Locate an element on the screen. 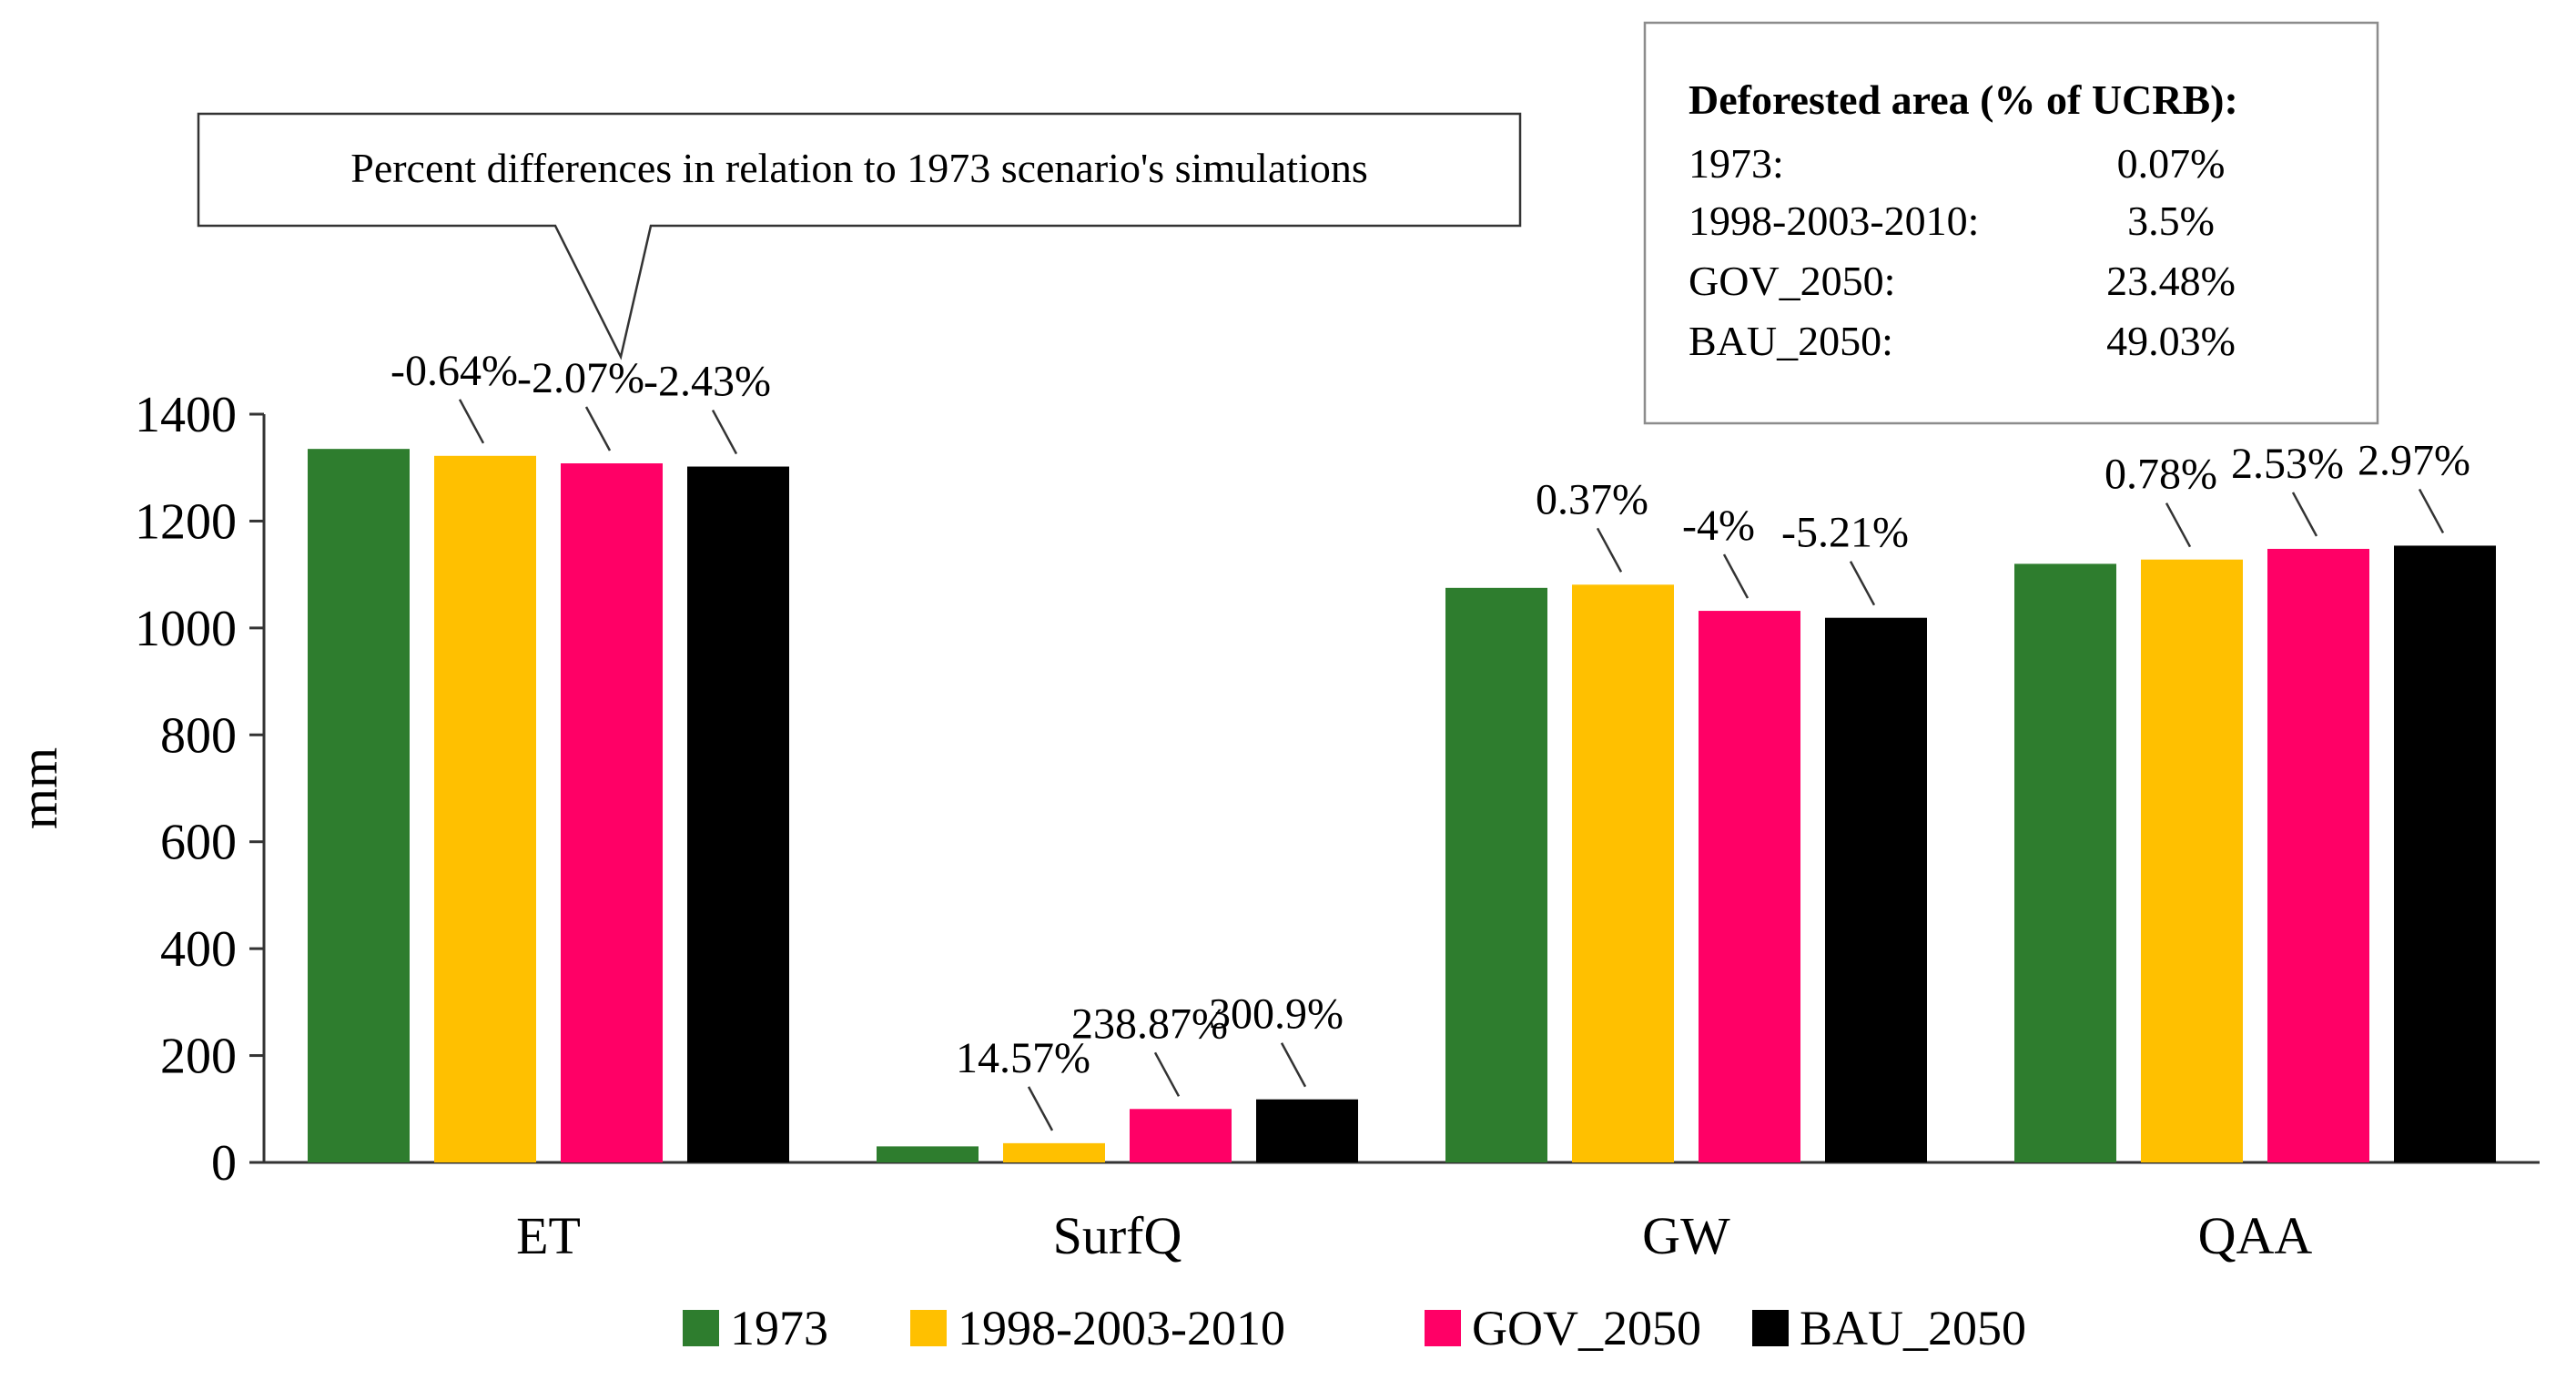 The width and height of the screenshot is (2576, 1390). bar-gw-1973 is located at coordinates (1496, 874).